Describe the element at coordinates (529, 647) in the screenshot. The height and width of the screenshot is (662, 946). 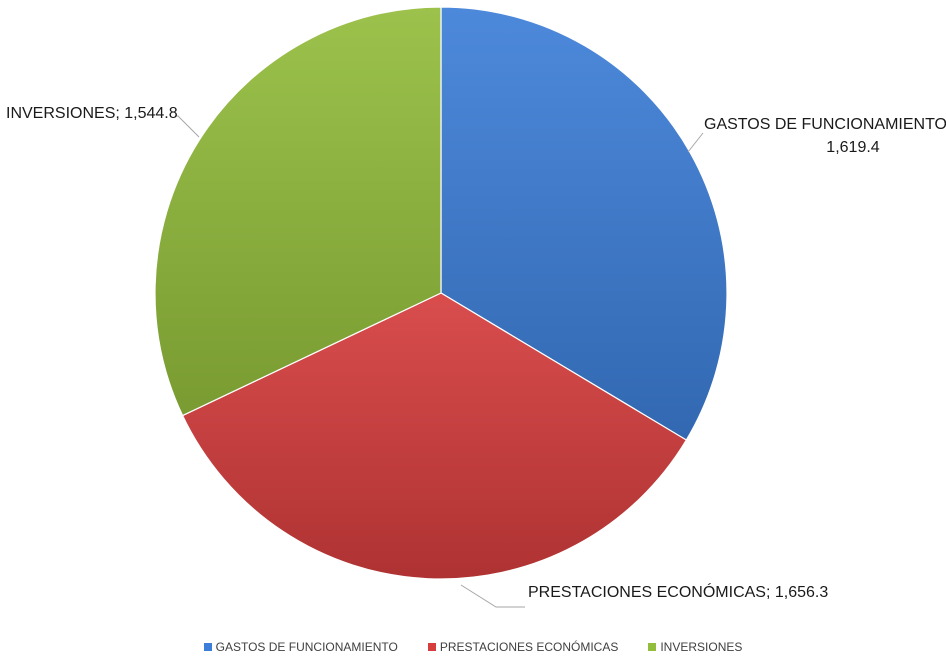
I see `legend-label-prestaciones: PRESTACIONES ECONÓMICAS` at that location.